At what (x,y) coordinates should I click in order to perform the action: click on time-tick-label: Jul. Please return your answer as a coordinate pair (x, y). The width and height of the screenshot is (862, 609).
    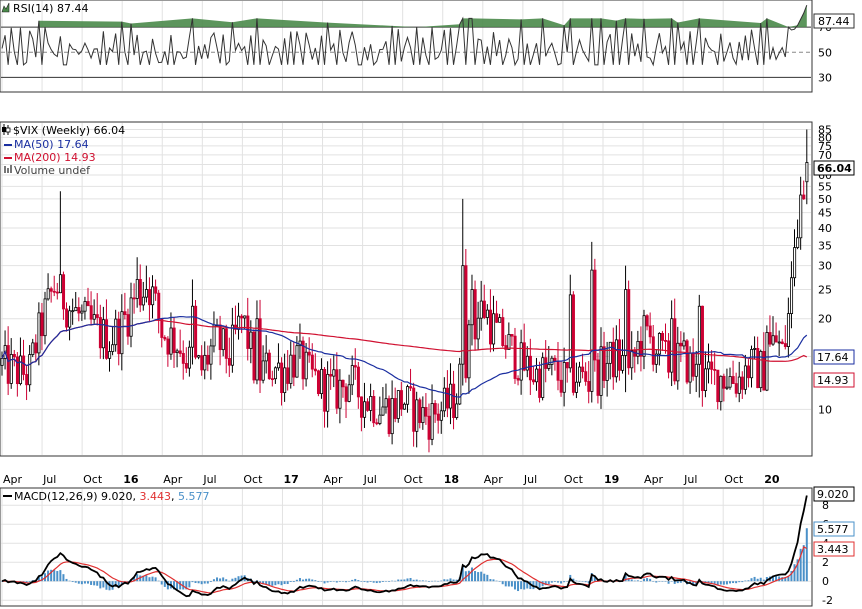
    Looking at the image, I should click on (690, 479).